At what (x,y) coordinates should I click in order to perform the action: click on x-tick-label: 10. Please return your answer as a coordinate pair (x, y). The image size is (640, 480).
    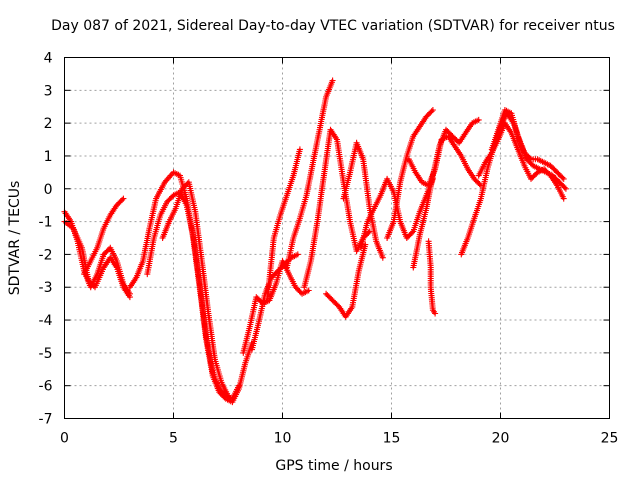
    Looking at the image, I should click on (283, 439).